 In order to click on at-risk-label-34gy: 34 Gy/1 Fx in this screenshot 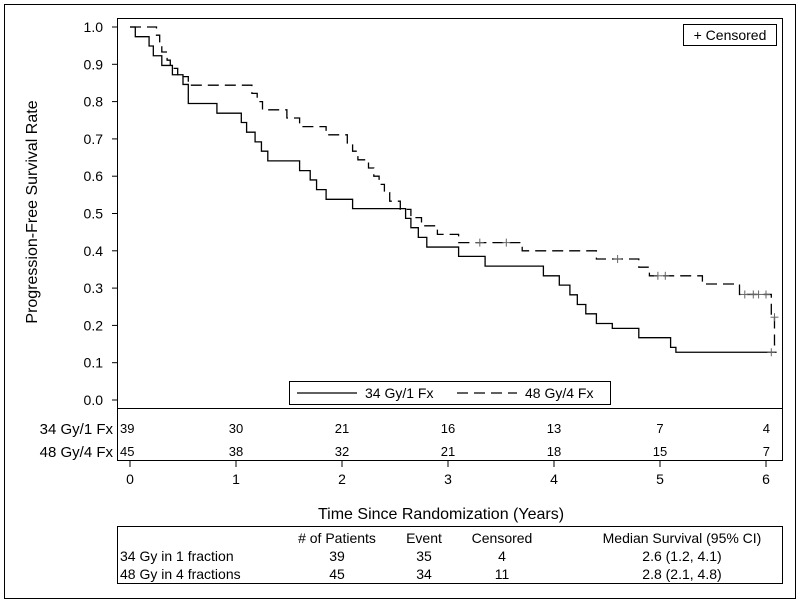, I will do `click(77, 429)`.